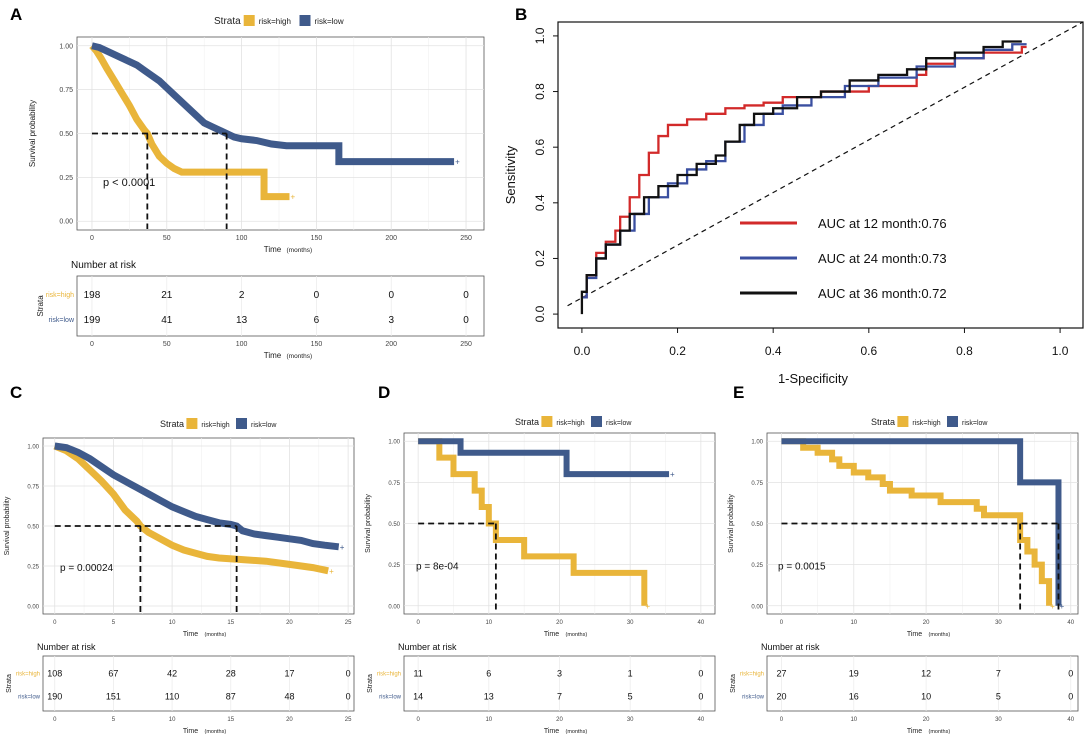  What do you see at coordinates (738, 392) in the screenshot?
I see `panel-label-e: E` at bounding box center [738, 392].